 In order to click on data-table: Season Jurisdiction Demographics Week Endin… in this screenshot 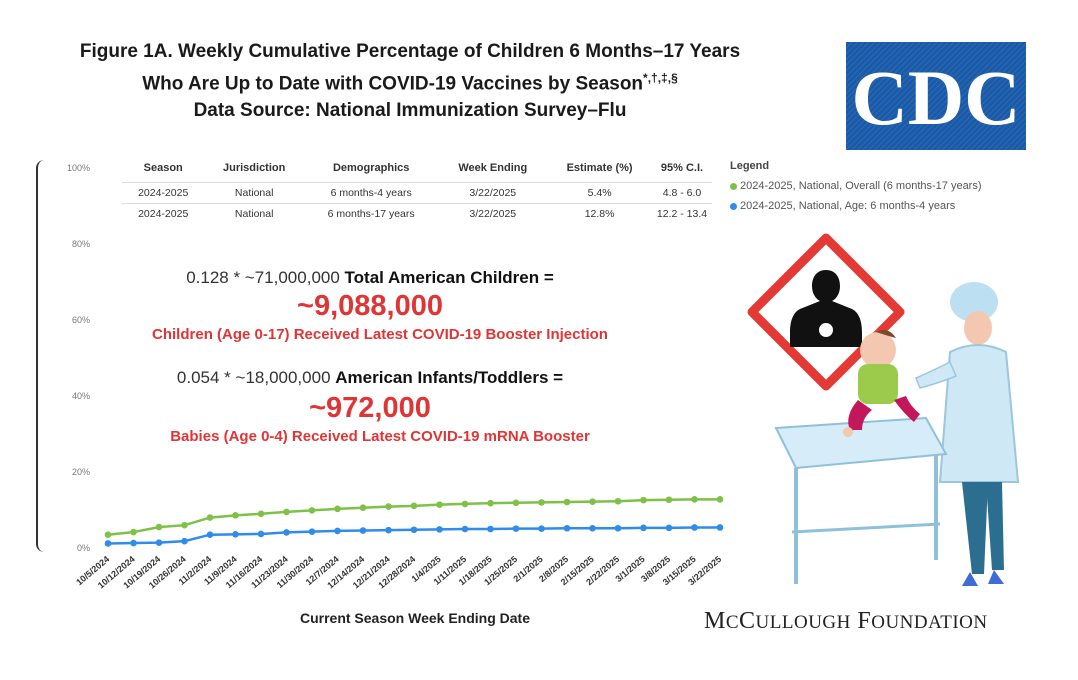, I will do `click(417, 191)`.